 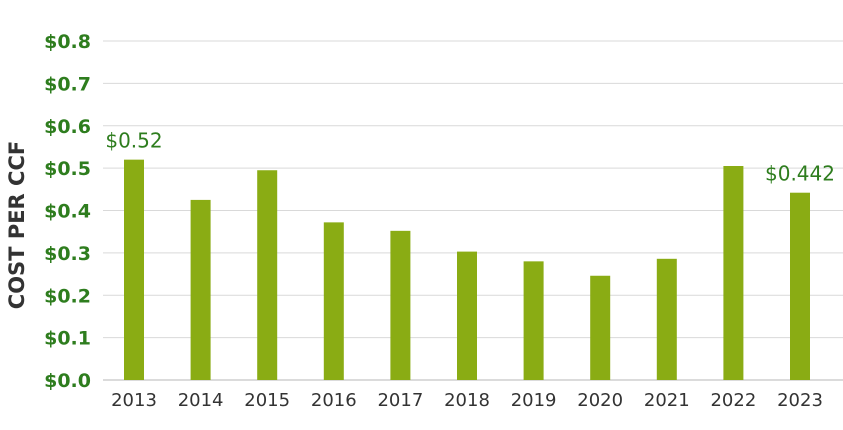 What do you see at coordinates (67, 84) in the screenshot?
I see `y-tick-label: $0.7` at bounding box center [67, 84].